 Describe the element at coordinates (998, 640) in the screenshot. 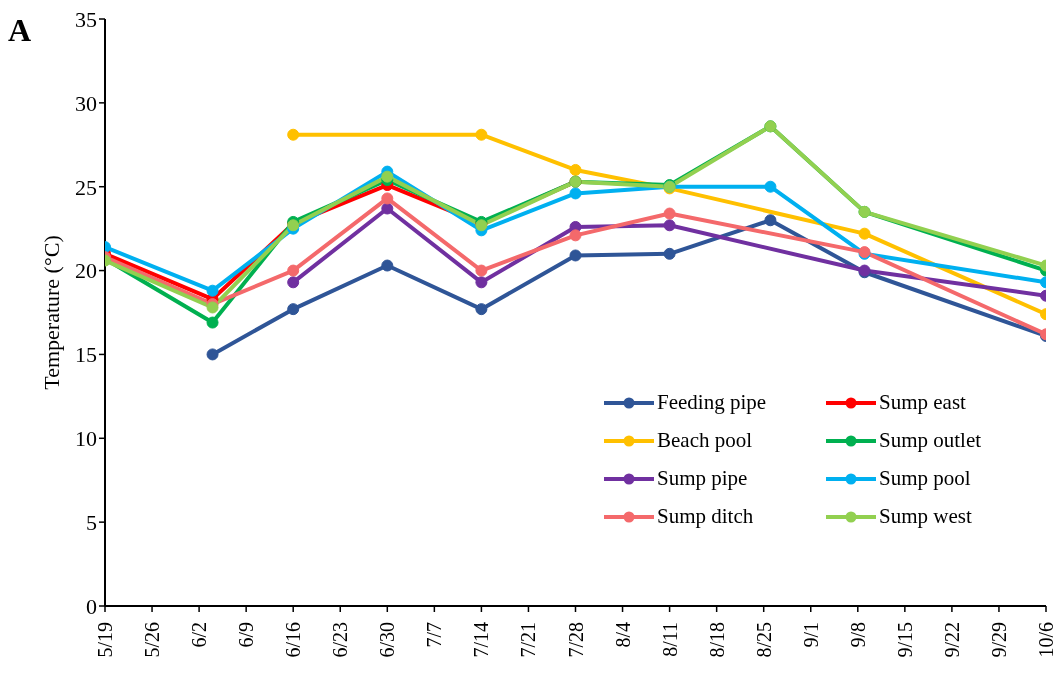

I see `x-tick-label: 9/29` at that location.